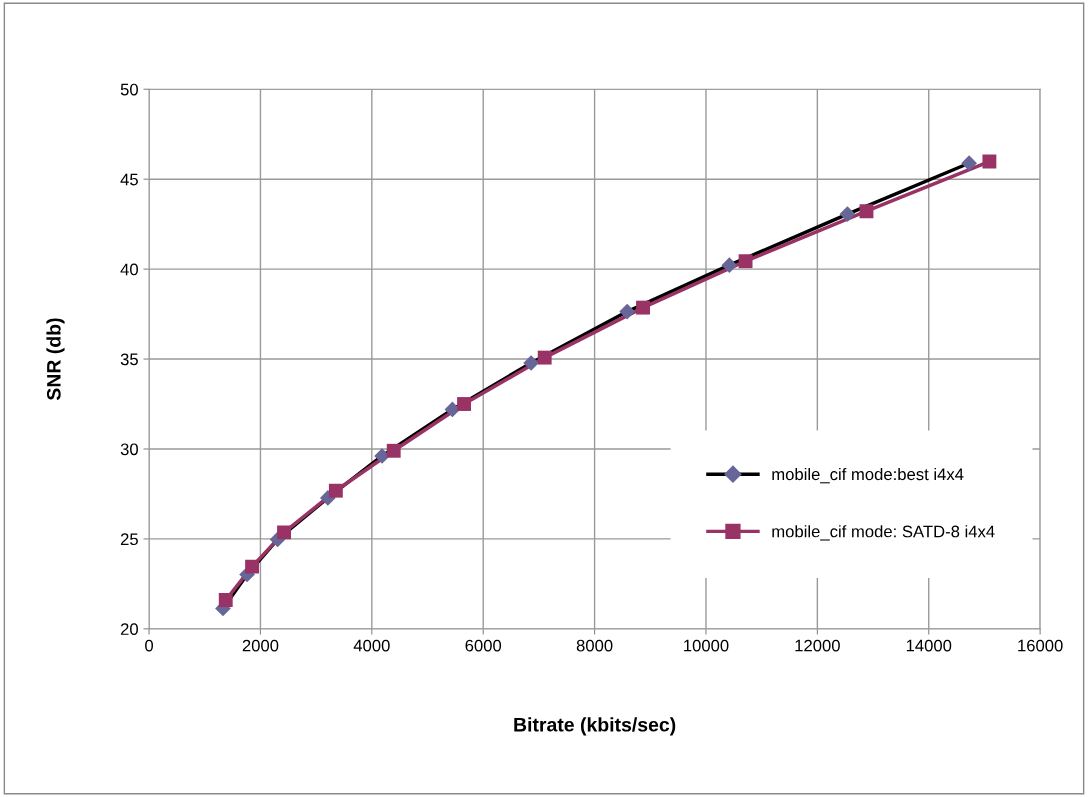 This screenshot has width=1088, height=797. What do you see at coordinates (129, 269) in the screenshot?
I see `y-tick-label: 40` at bounding box center [129, 269].